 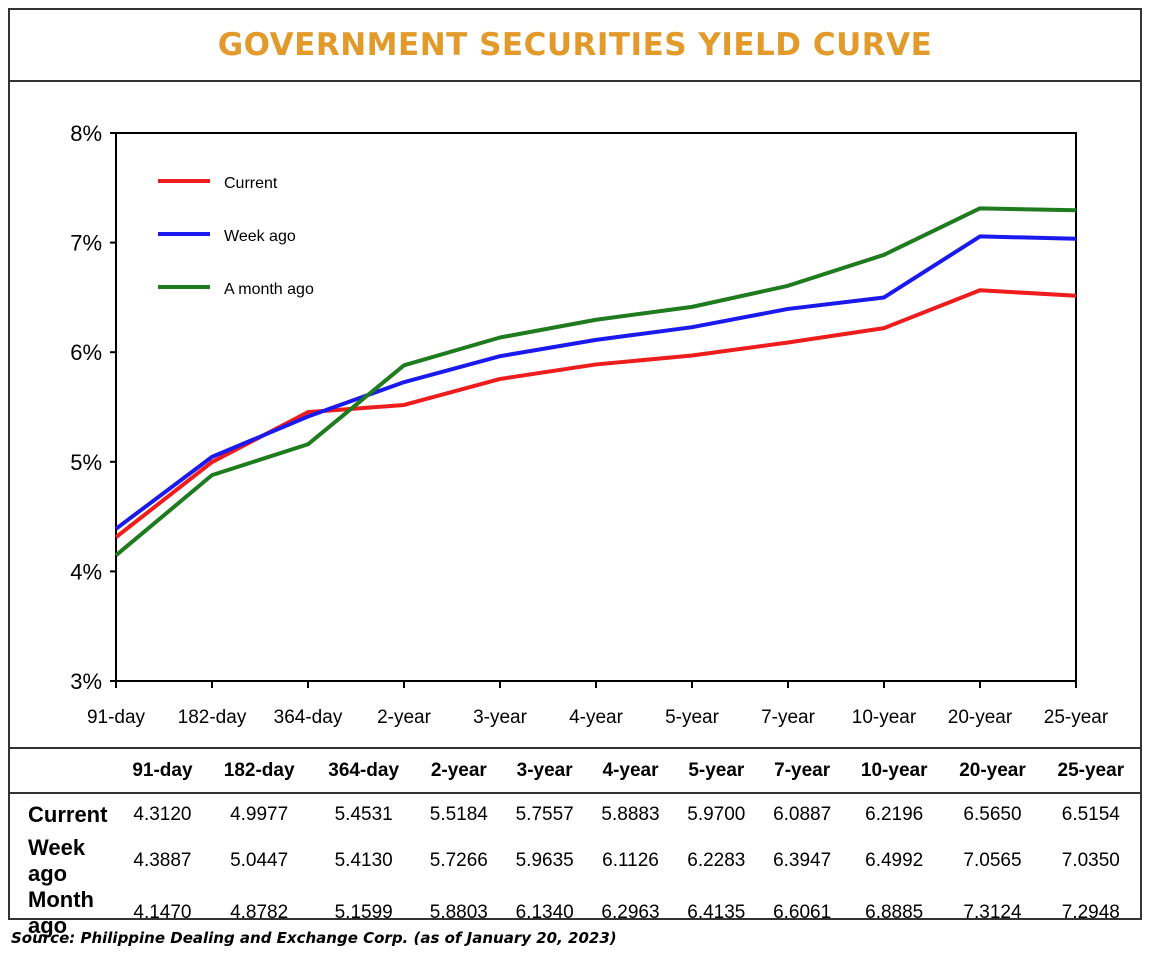 I want to click on table-column-header: 182-day, so click(x=259, y=771).